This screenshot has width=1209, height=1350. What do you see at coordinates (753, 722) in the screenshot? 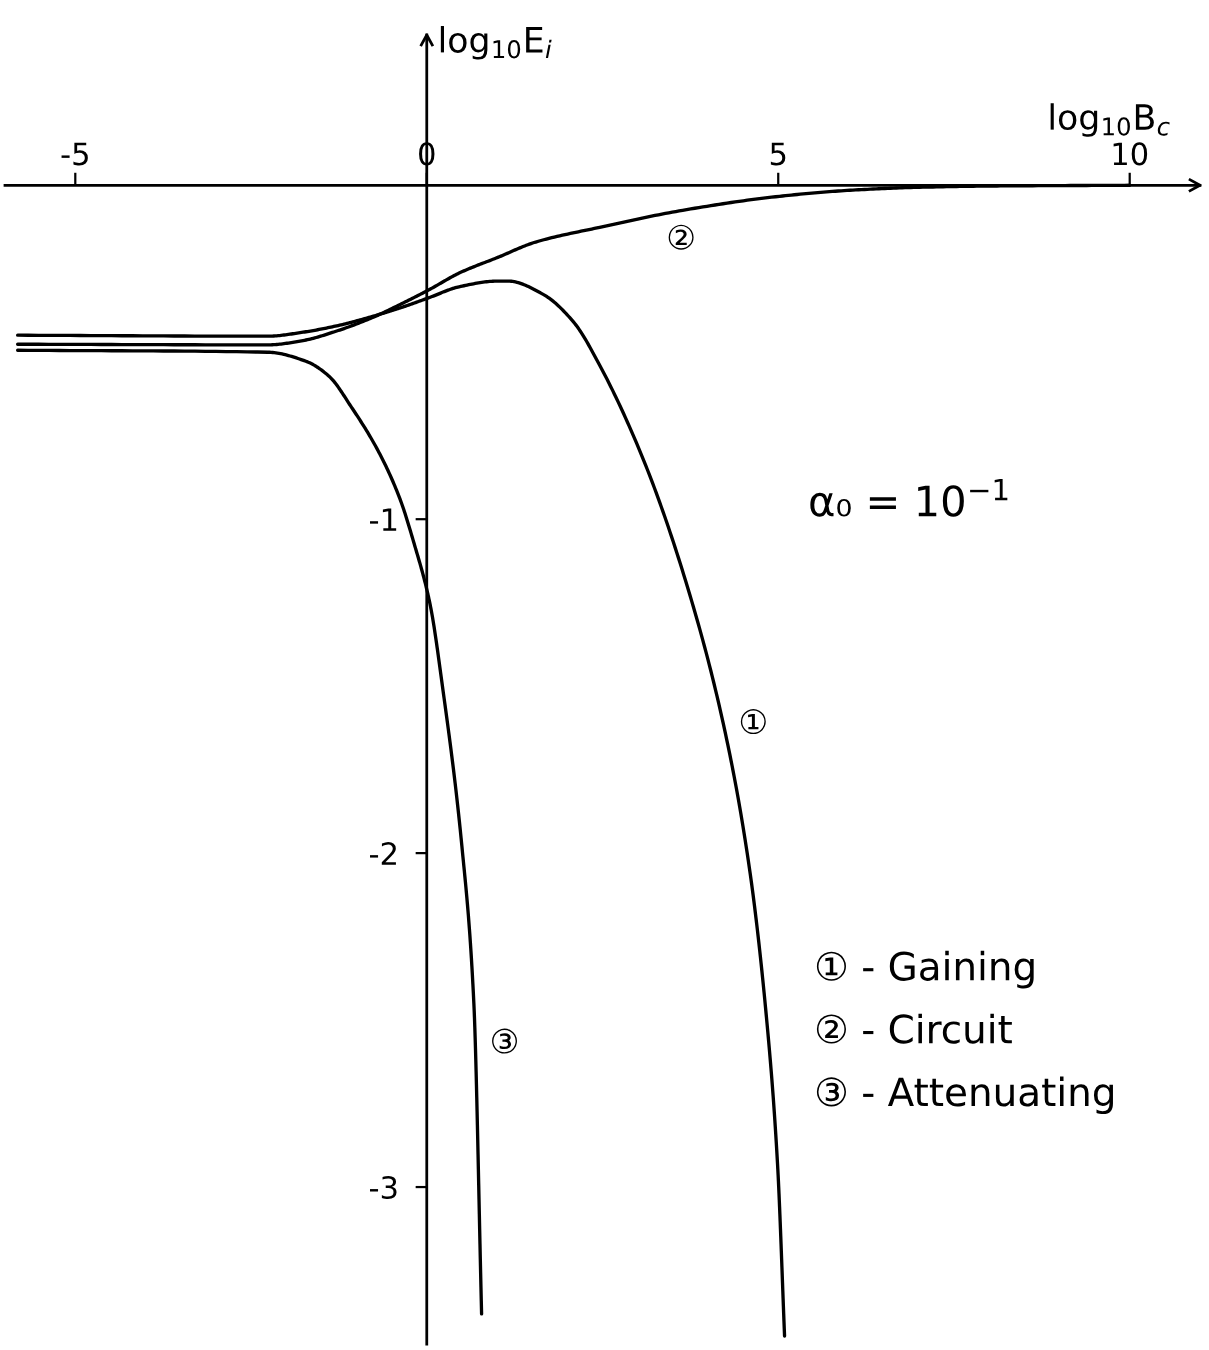
I see `series-label: ①` at bounding box center [753, 722].